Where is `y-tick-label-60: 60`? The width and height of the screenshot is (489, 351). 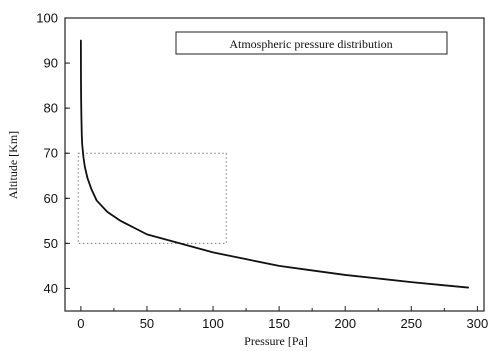 y-tick-label-60: 60 is located at coordinates (51, 198).